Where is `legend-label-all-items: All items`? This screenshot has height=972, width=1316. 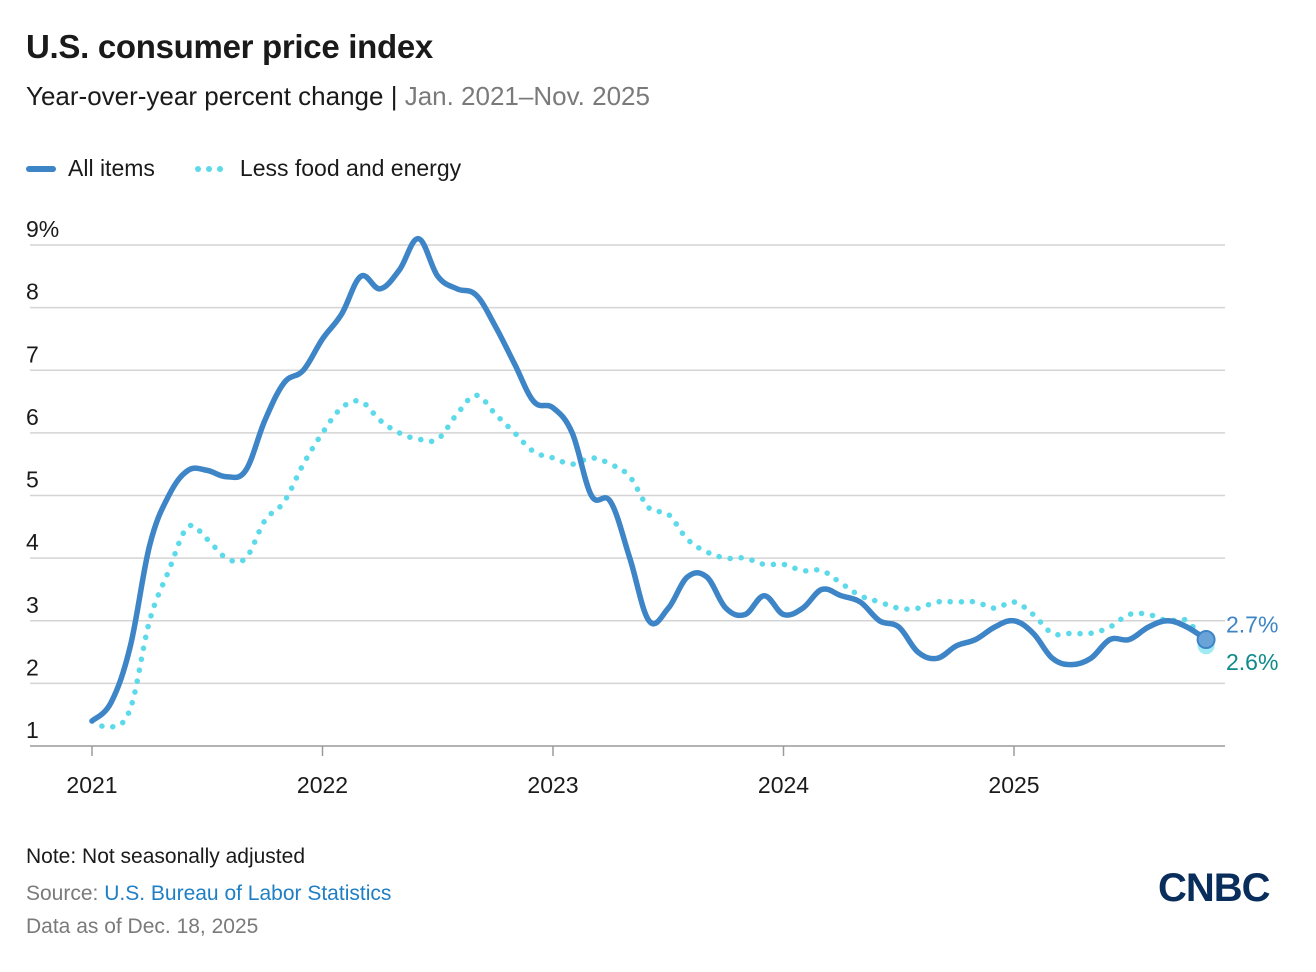 legend-label-all-items: All items is located at coordinates (111, 168).